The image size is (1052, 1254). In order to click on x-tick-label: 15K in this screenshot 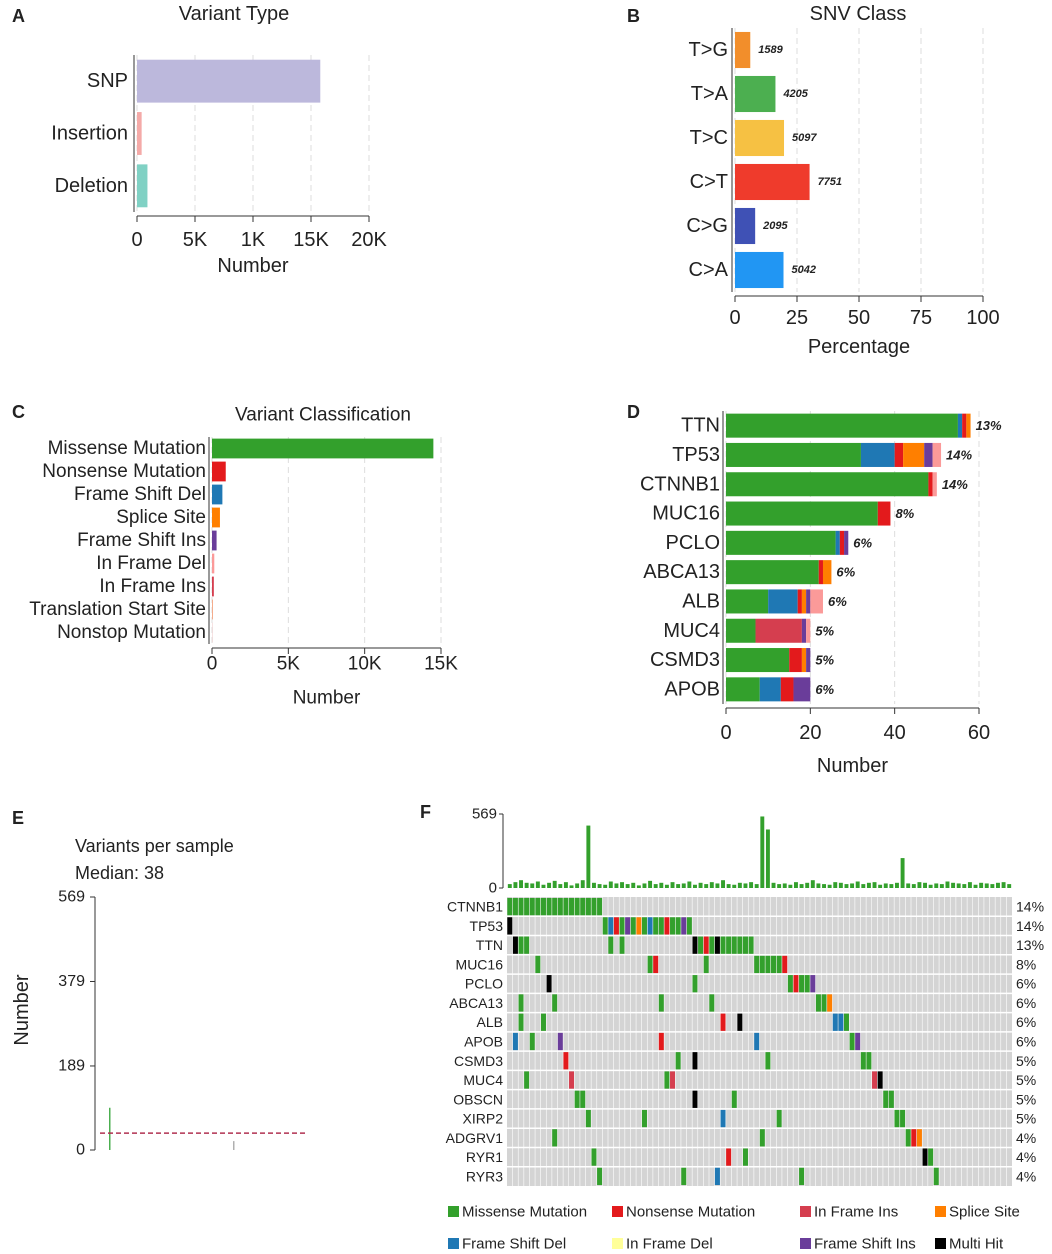, I will do `click(311, 240)`.